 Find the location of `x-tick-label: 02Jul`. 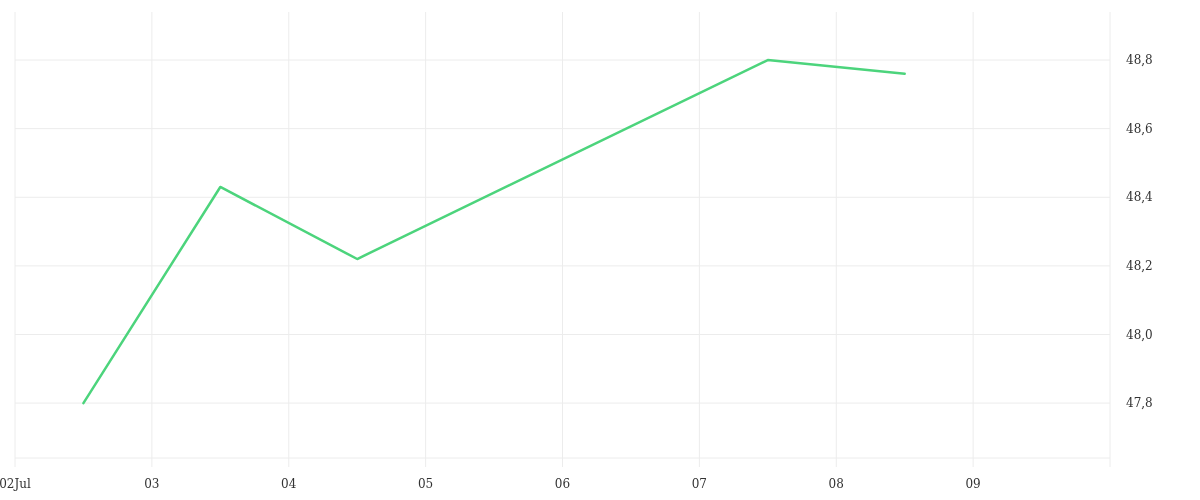

x-tick-label: 02Jul is located at coordinates (15, 484).